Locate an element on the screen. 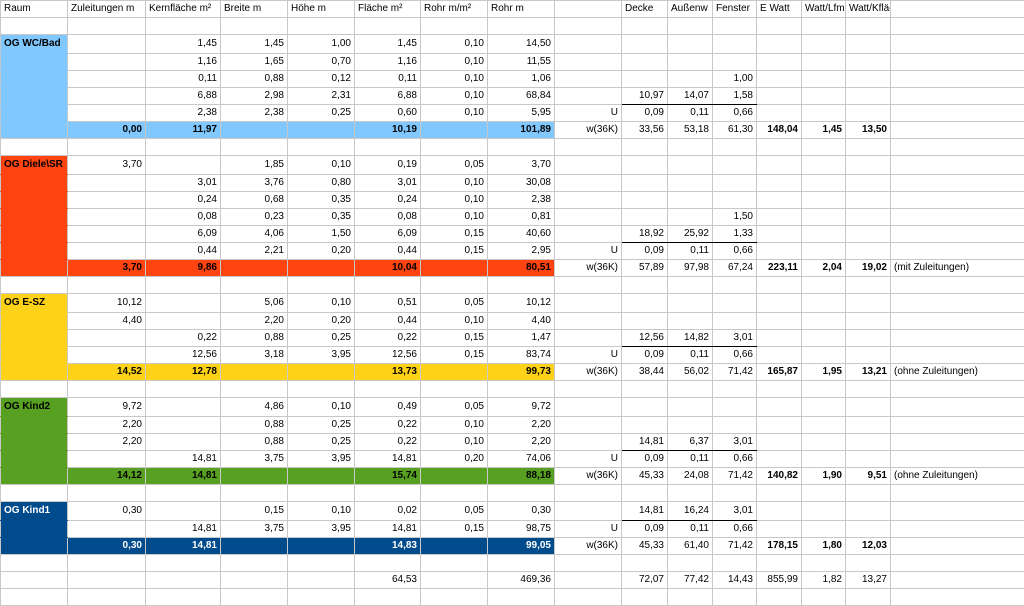  cell: 10,12 is located at coordinates (107, 303).